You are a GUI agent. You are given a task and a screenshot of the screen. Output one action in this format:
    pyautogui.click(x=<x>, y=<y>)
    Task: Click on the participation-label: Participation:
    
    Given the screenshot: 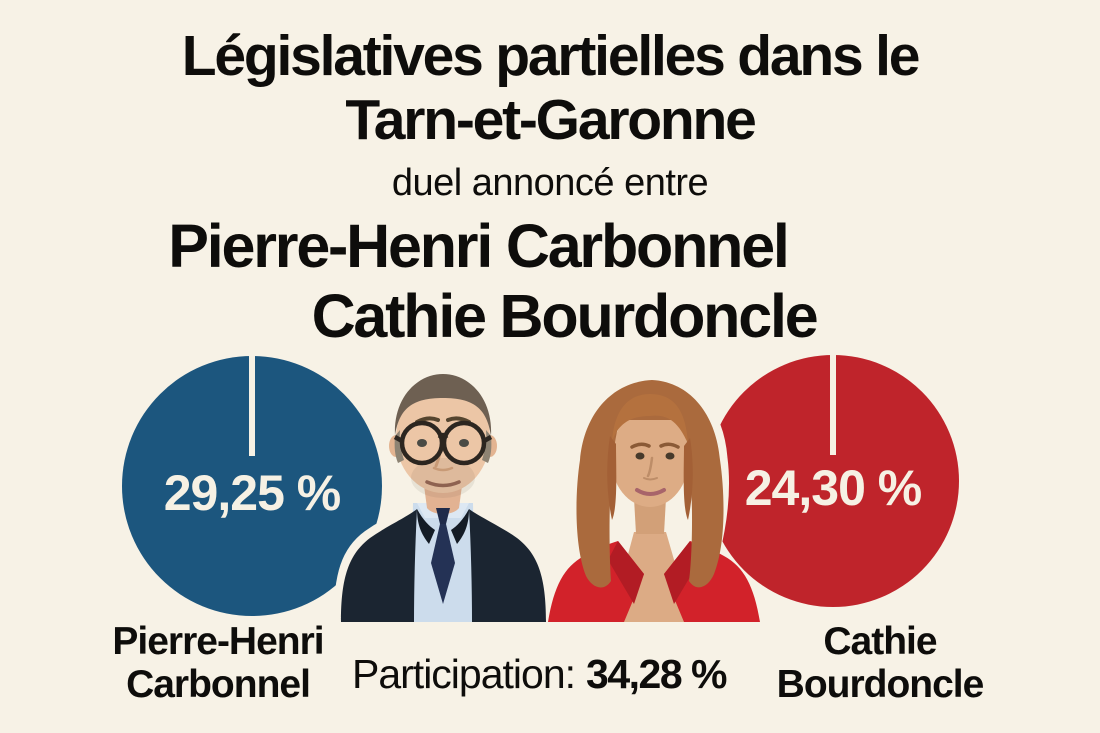 What is the action you would take?
    pyautogui.click(x=464, y=674)
    